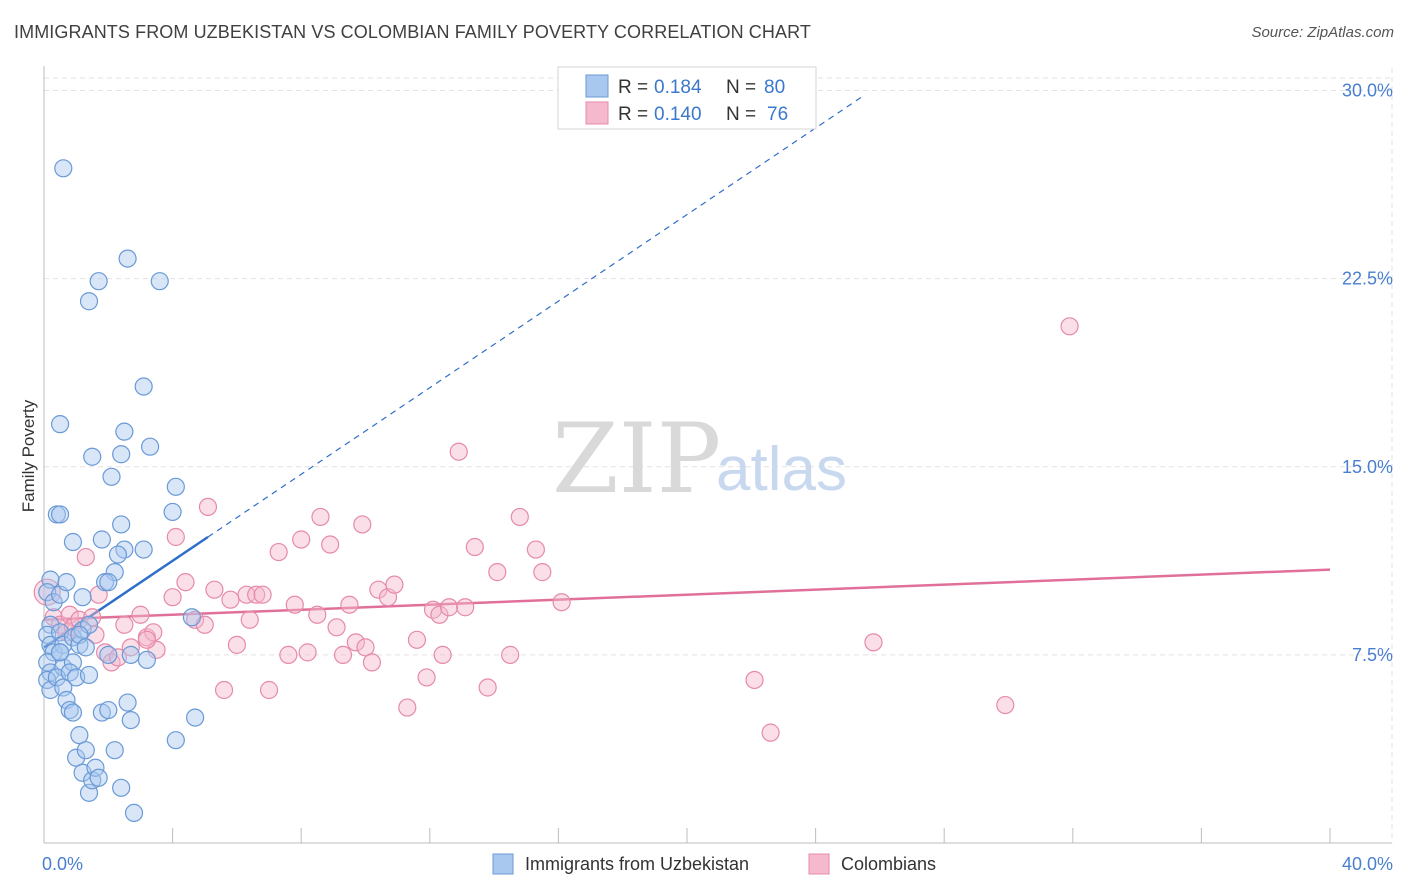 Image resolution: width=1406 pixels, height=892 pixels. What do you see at coordinates (597, 86) in the screenshot?
I see `legend-swatch-blue` at bounding box center [597, 86].